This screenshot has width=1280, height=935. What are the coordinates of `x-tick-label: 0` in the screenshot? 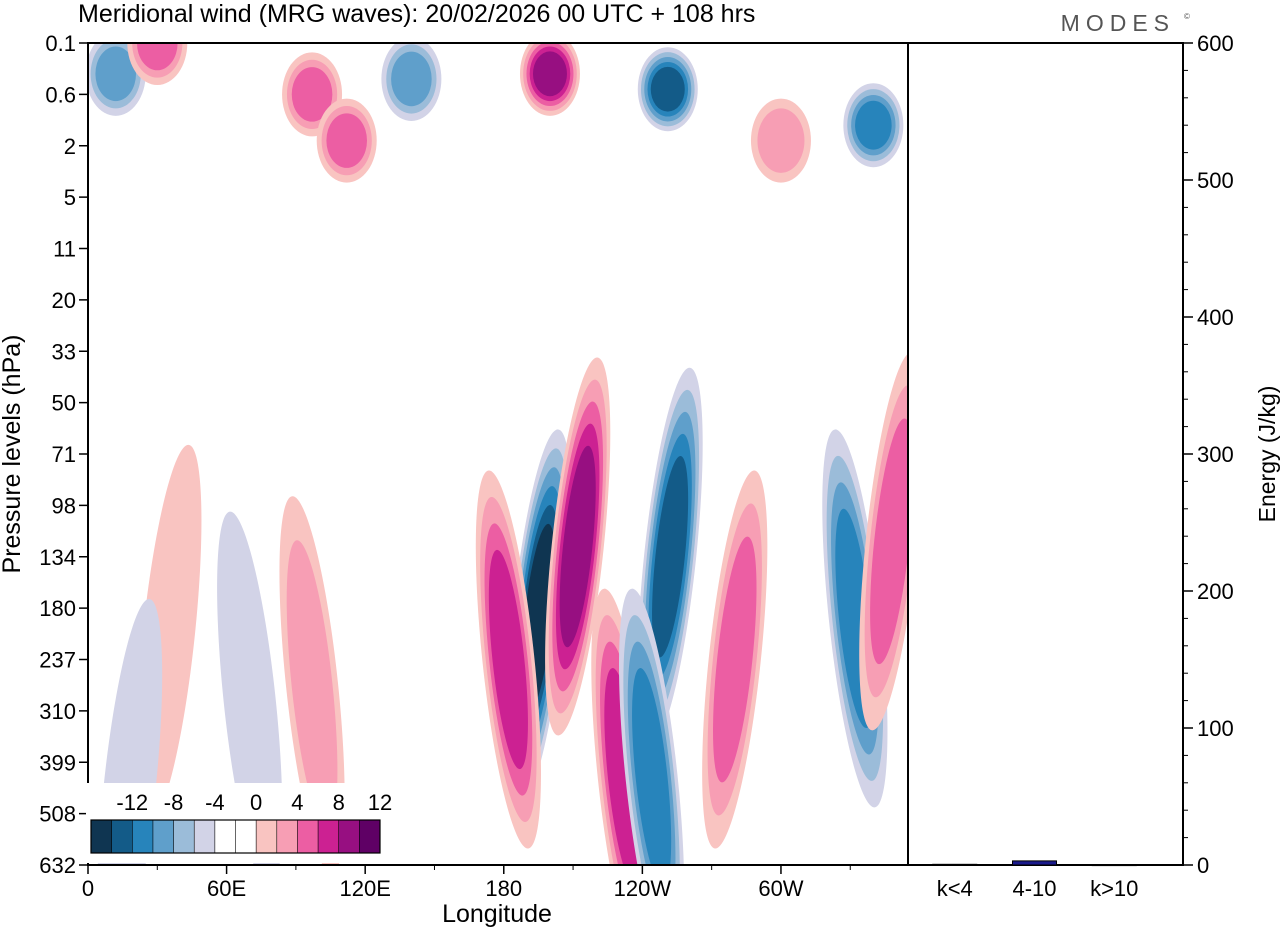 It's located at (88, 888).